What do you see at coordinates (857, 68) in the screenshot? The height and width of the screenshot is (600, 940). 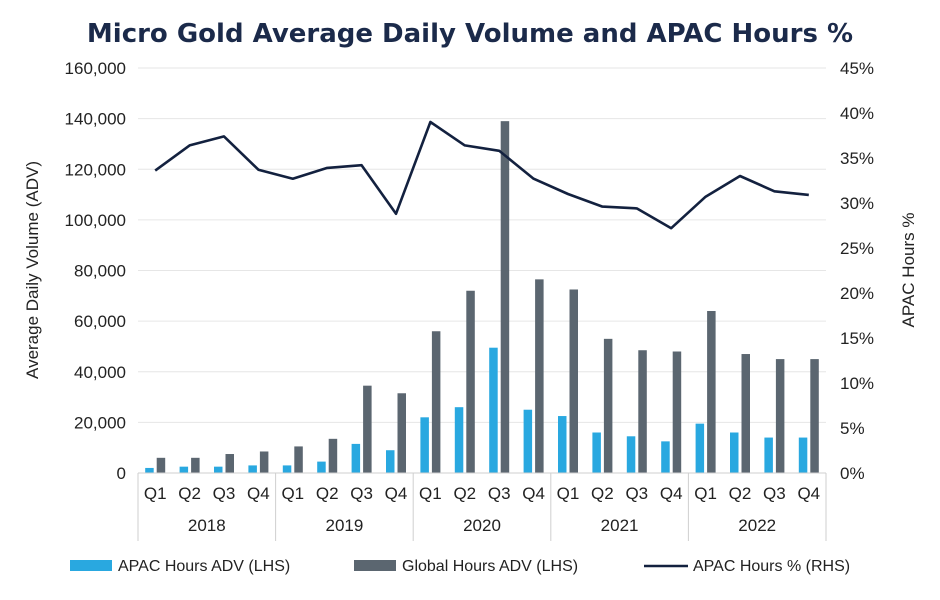 I see `y2-tick-label: 45%` at bounding box center [857, 68].